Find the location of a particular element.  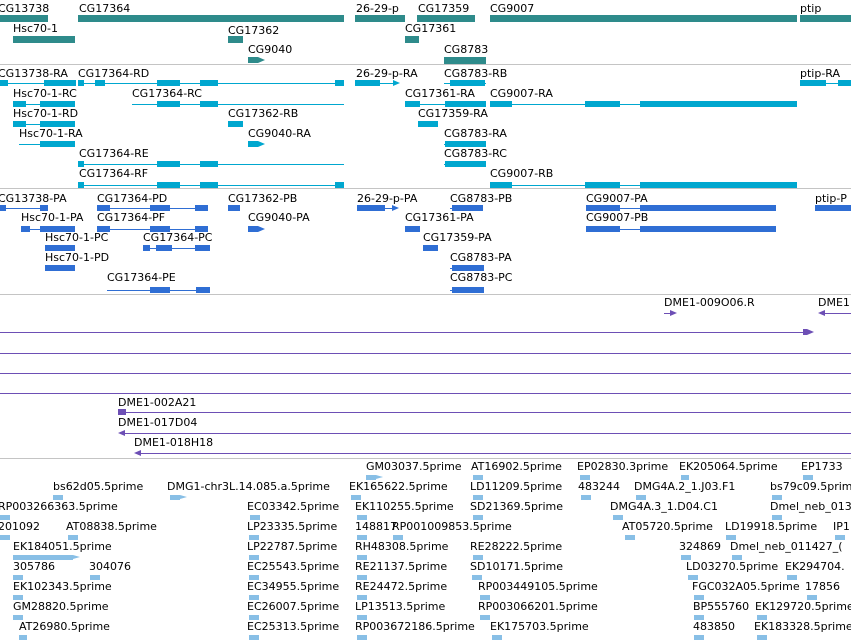

feature-label-ek183328-5prime: EK183328.5prime is located at coordinates (802, 626).